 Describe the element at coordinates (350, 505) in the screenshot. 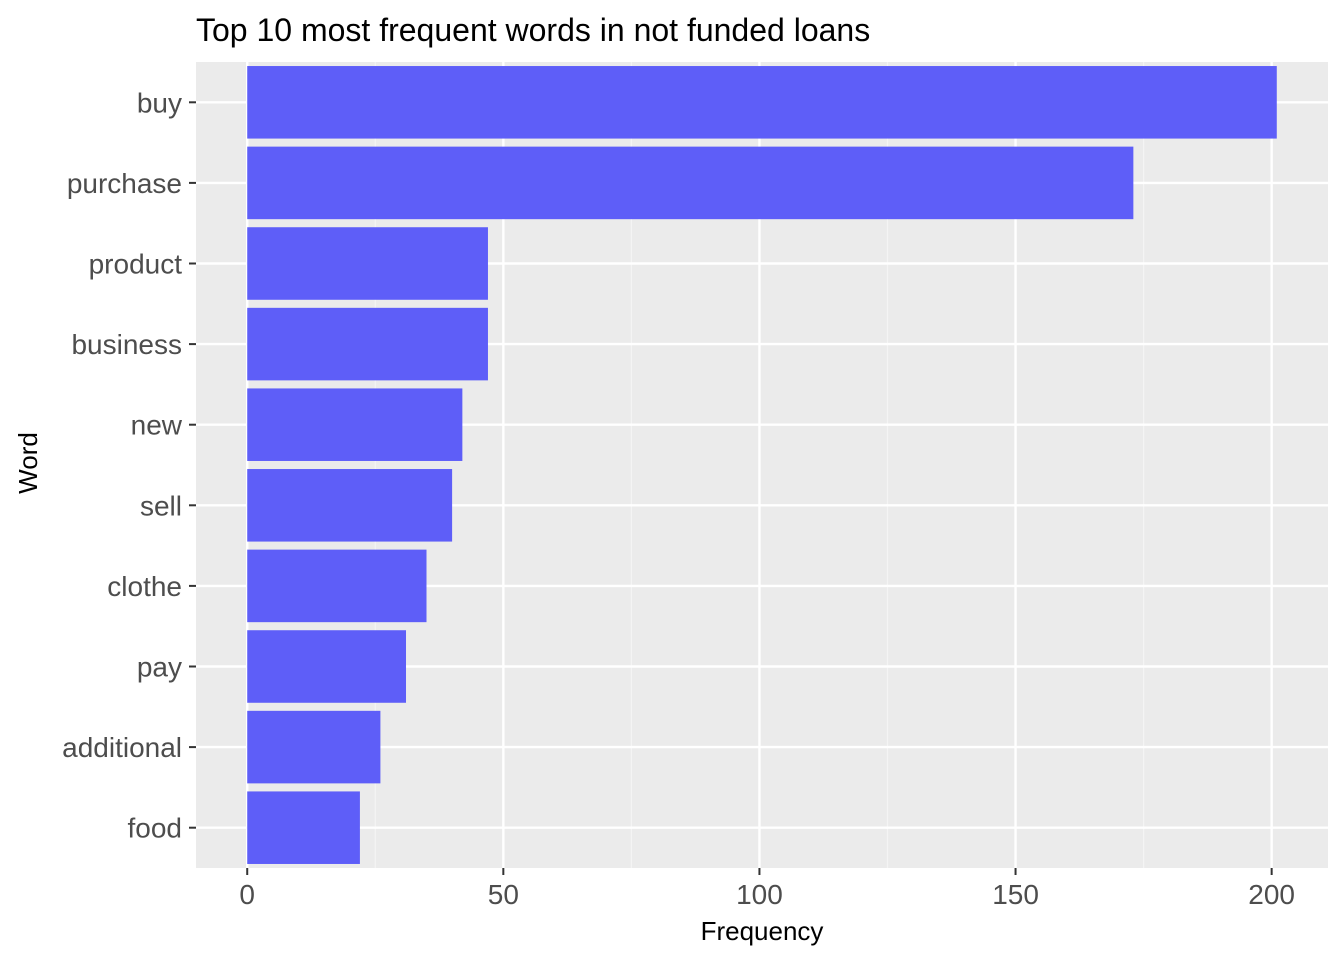

I see `bar-sell` at that location.